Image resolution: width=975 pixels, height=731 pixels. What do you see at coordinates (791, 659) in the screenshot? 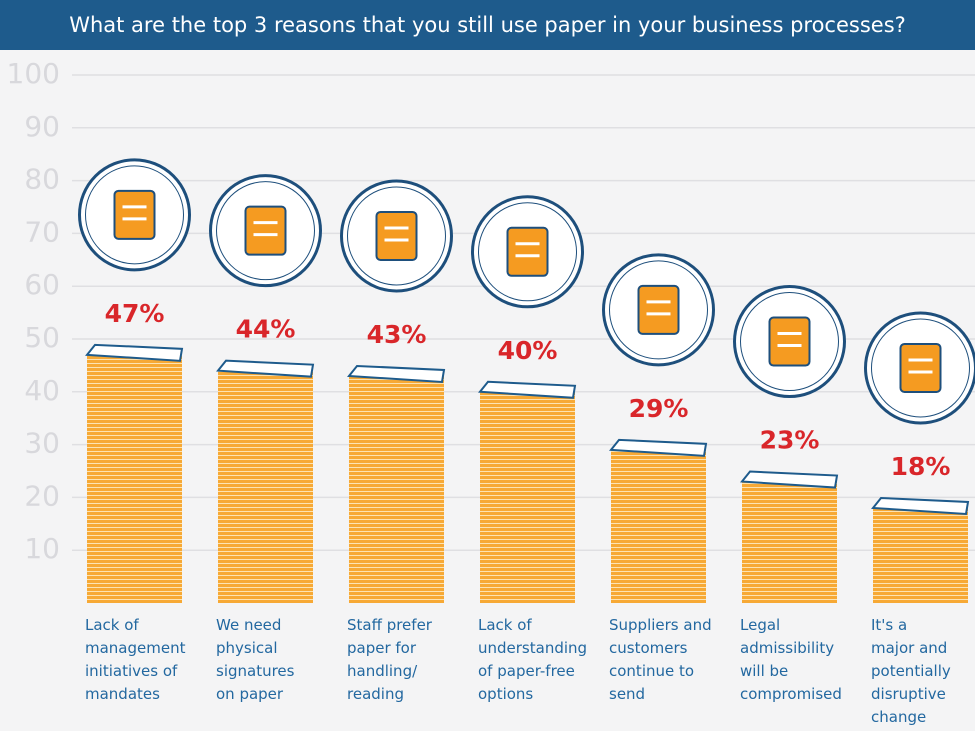
I see `x-tick-label: Legal admissibility will be compromised` at bounding box center [791, 659].